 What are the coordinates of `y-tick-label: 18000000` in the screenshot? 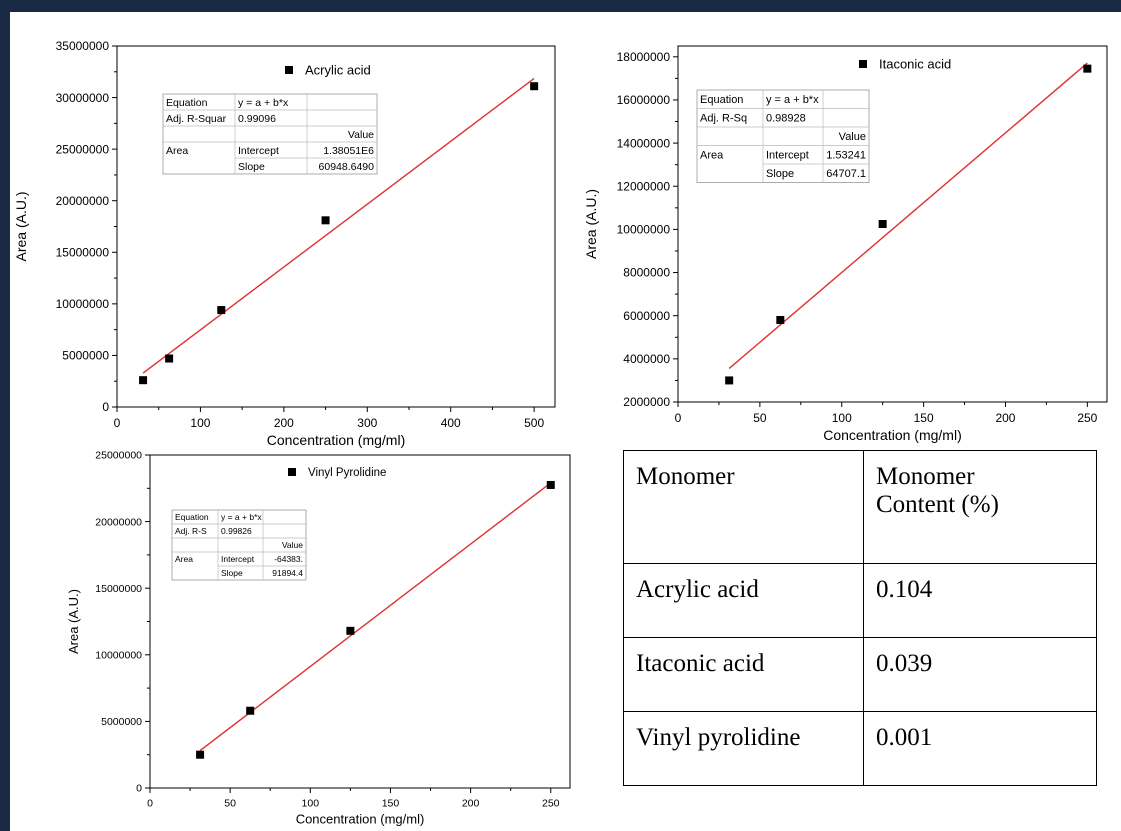 It's located at (644, 57).